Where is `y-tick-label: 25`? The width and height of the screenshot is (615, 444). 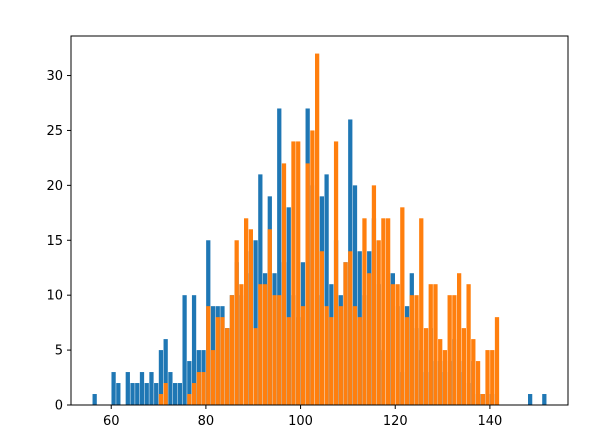
y-tick-label: 25 is located at coordinates (54, 131).